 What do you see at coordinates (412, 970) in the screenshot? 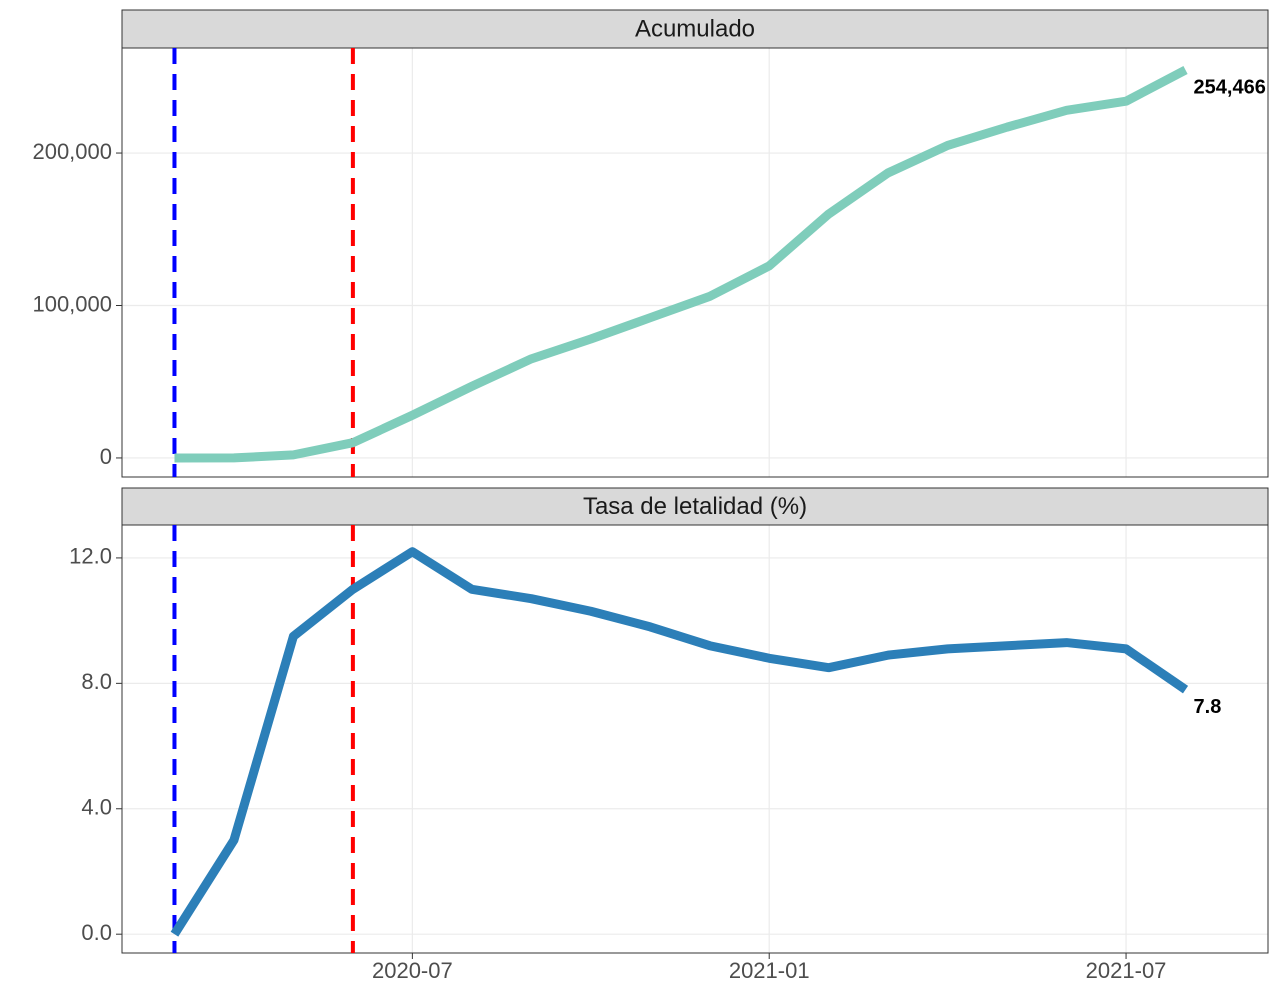
I see `x-tick-label: 2020-07` at bounding box center [412, 970].